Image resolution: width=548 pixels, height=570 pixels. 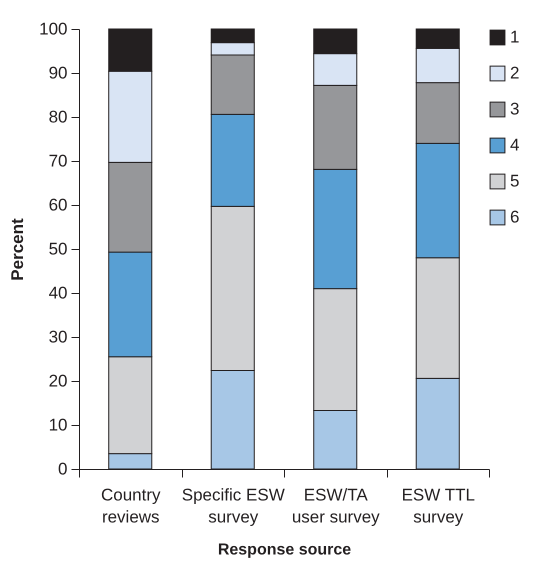 I want to click on x-tick-label: ESW TTL survey, so click(x=438, y=506).